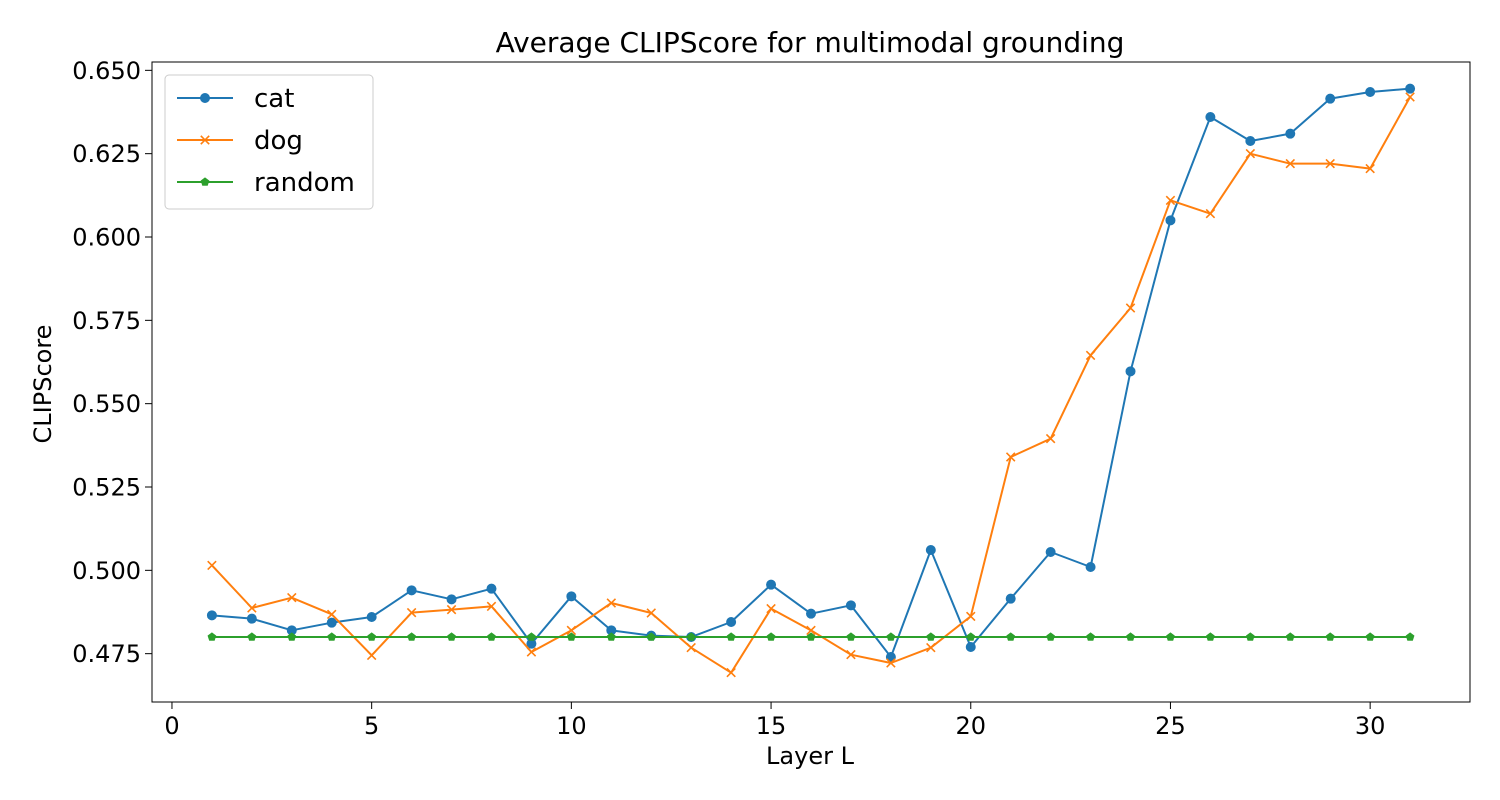 The height and width of the screenshot is (800, 1500). What do you see at coordinates (106, 154) in the screenshot?
I see `y-tick-label: 0.625` at bounding box center [106, 154].